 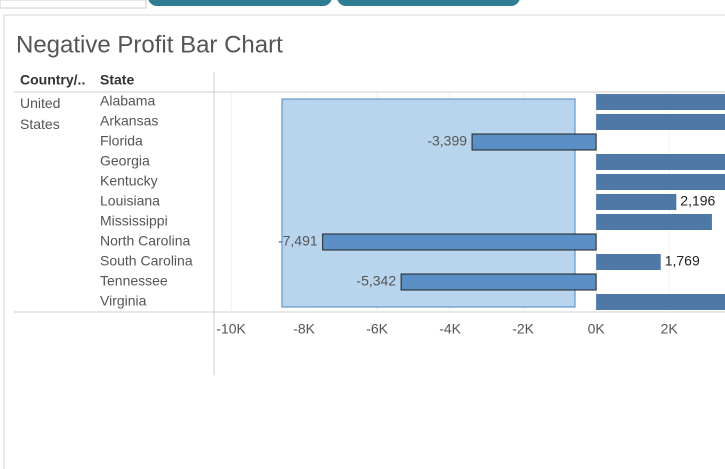 What do you see at coordinates (304, 329) in the screenshot?
I see `x-tick-label: -8K` at bounding box center [304, 329].